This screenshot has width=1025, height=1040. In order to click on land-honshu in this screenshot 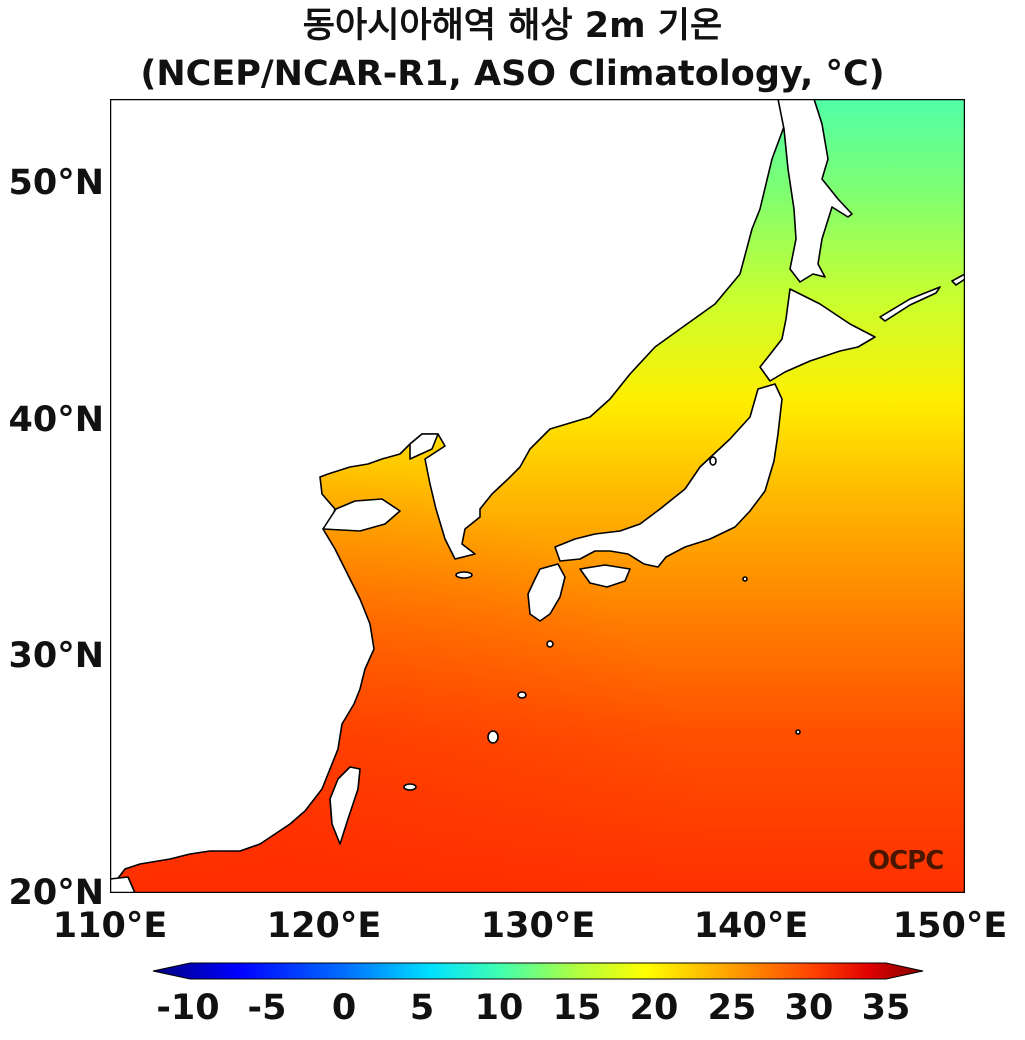, I will do `click(668, 475)`.